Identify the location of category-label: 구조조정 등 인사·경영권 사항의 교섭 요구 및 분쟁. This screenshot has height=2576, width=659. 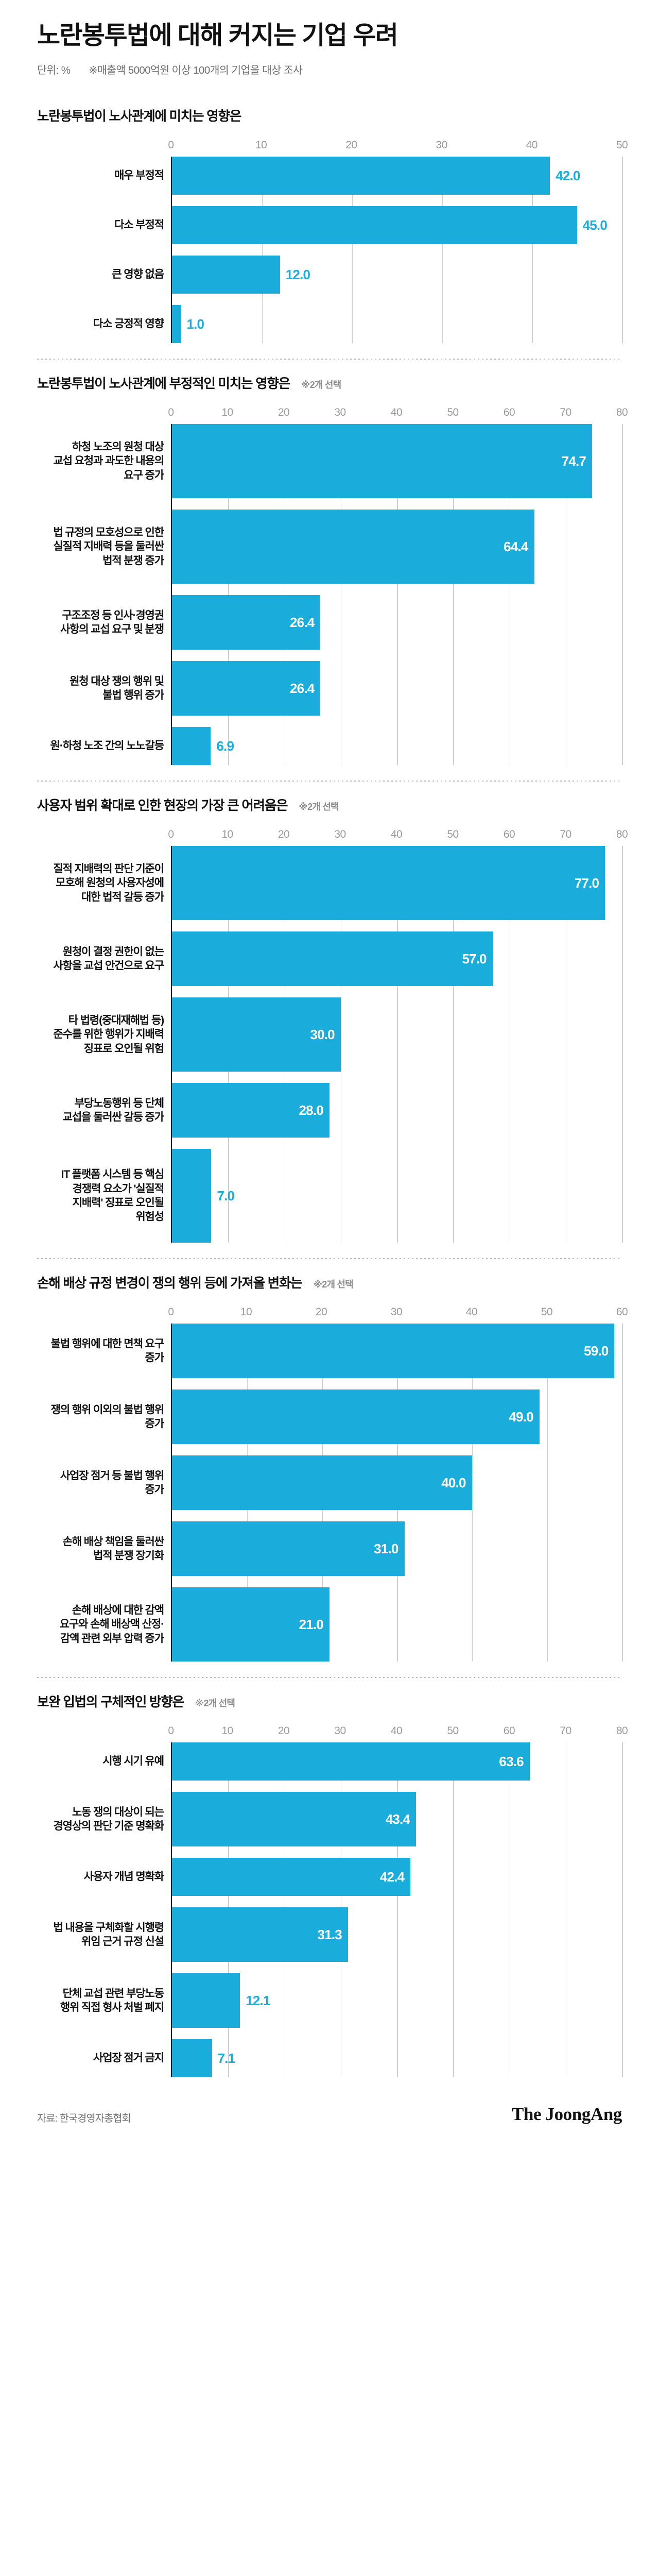
(112, 622).